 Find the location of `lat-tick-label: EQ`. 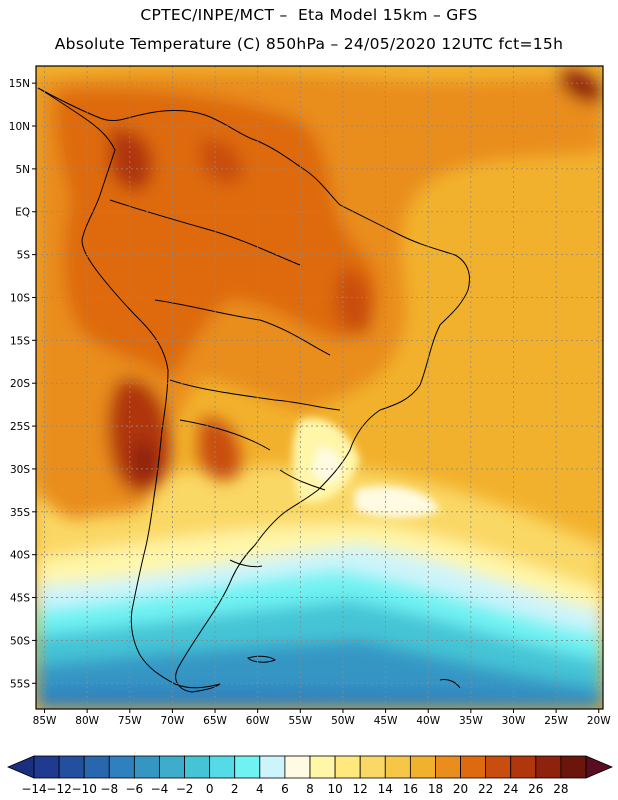

lat-tick-label: EQ is located at coordinates (22, 213).